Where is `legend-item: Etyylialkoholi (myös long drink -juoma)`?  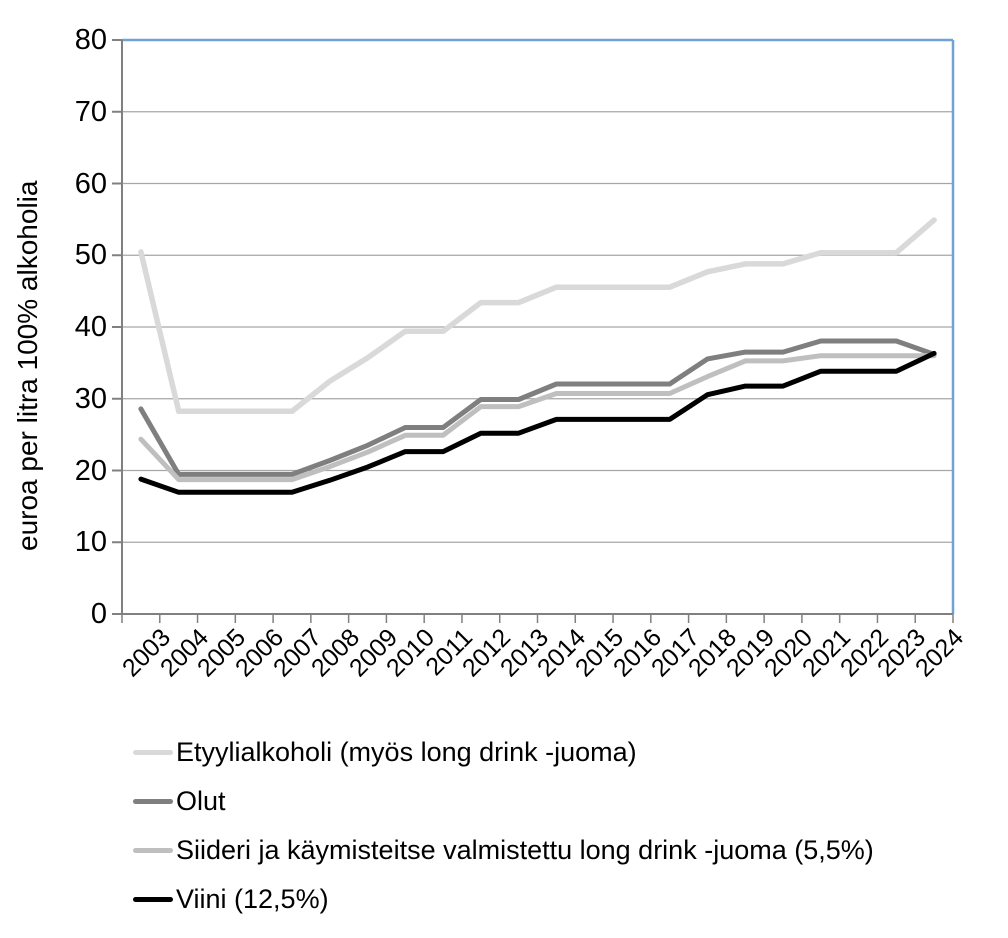 legend-item: Etyylialkoholi (myös long drink -juoma) is located at coordinates (503, 752).